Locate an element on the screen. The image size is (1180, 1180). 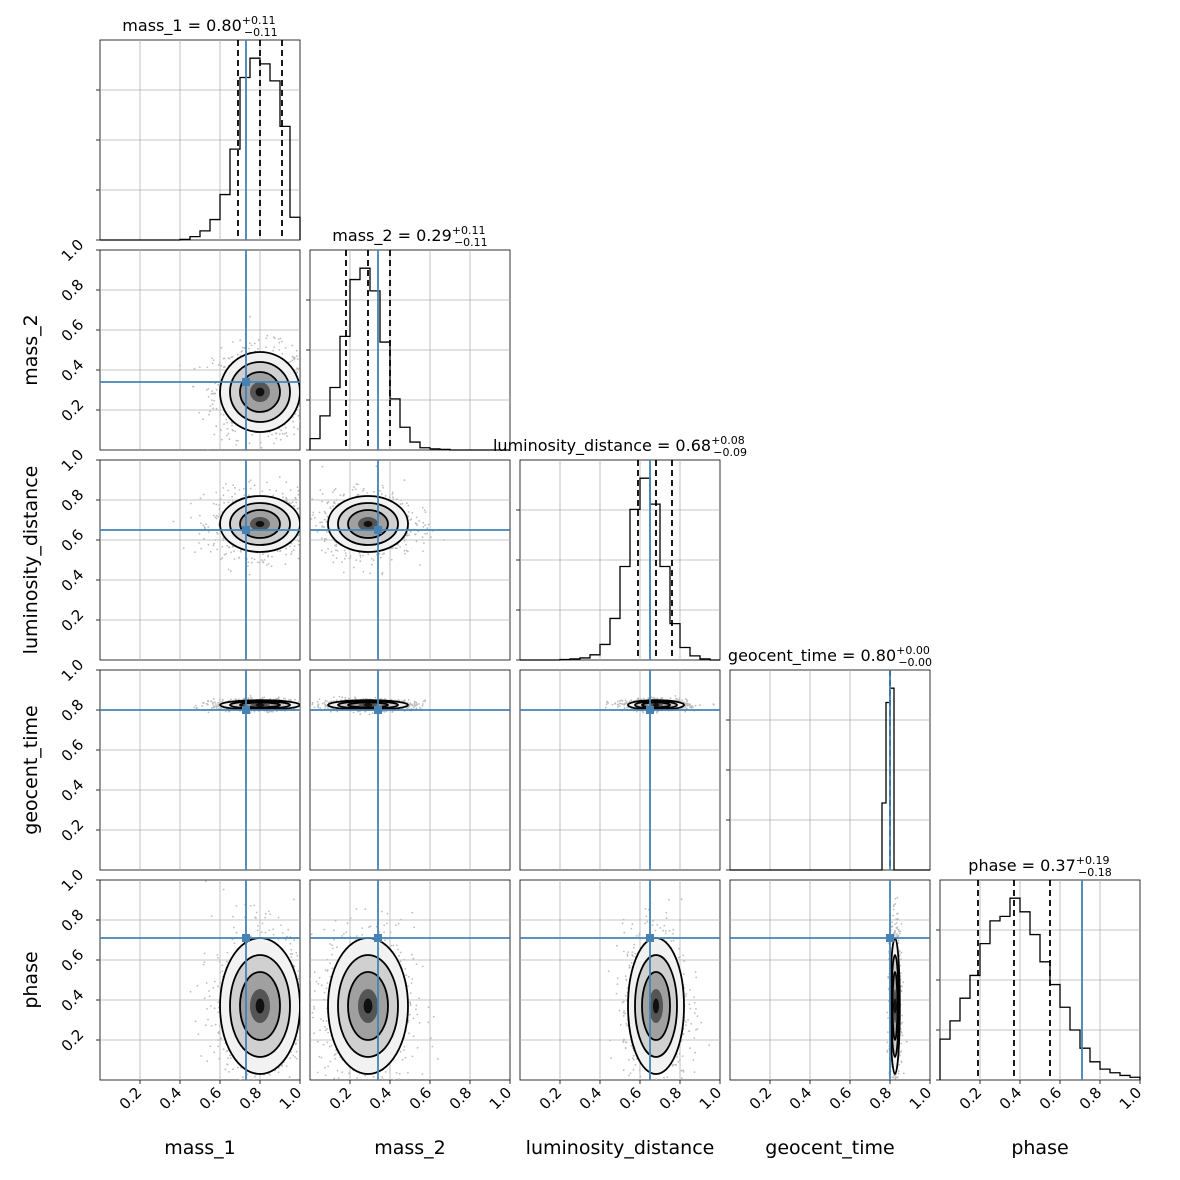
panel-title-luminosity_distance: luminosity_distance = 0.68+0.08 −0.09 is located at coordinates (620, 446).